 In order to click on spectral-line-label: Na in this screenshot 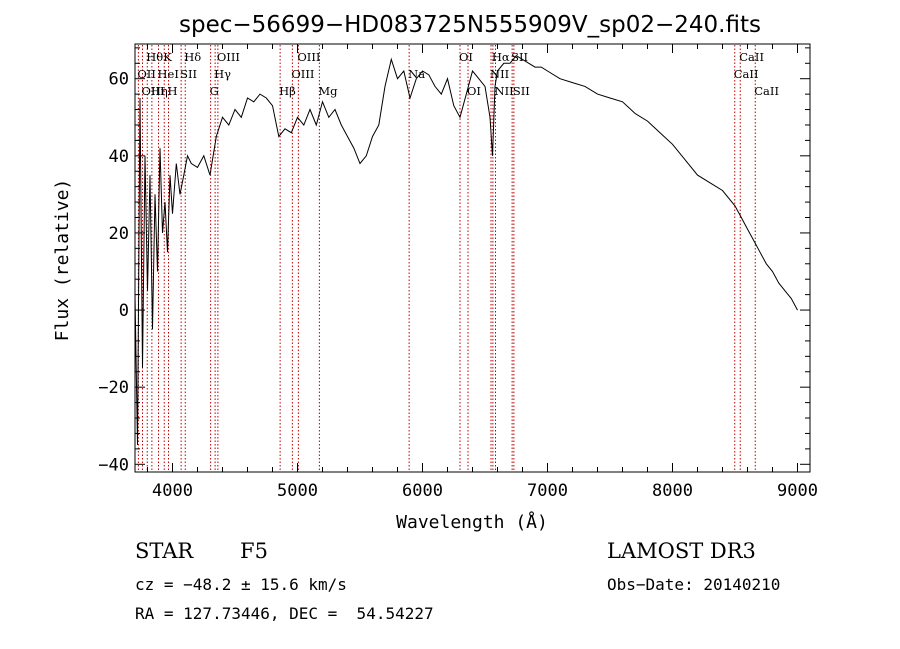, I will do `click(416, 74)`.